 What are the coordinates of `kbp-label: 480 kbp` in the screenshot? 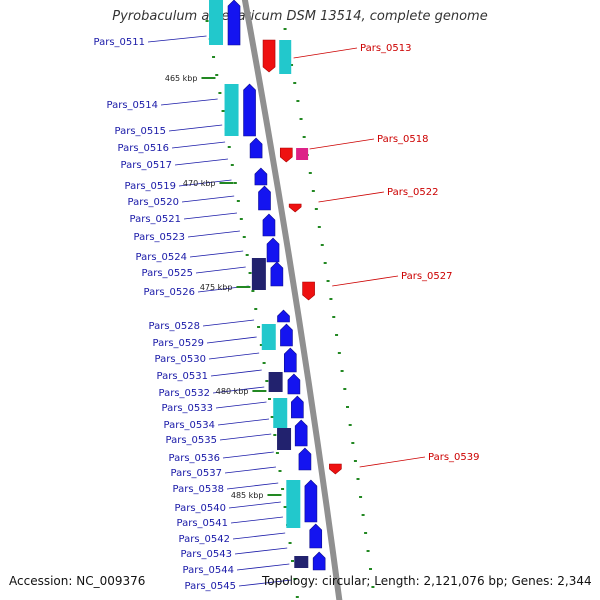 It's located at (232, 391).